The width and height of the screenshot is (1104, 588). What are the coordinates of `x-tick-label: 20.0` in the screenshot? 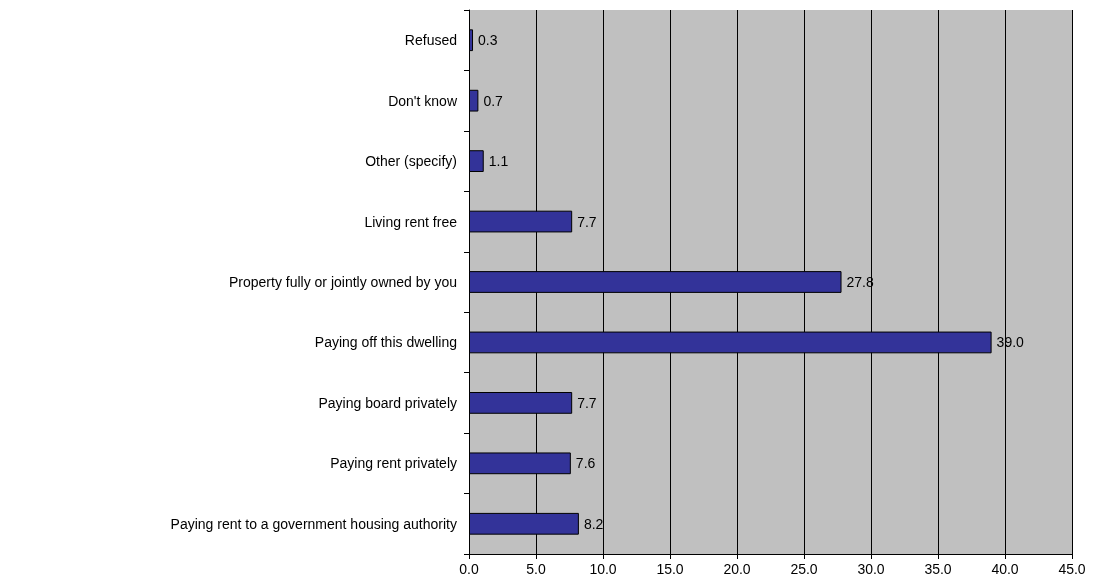 It's located at (737, 569).